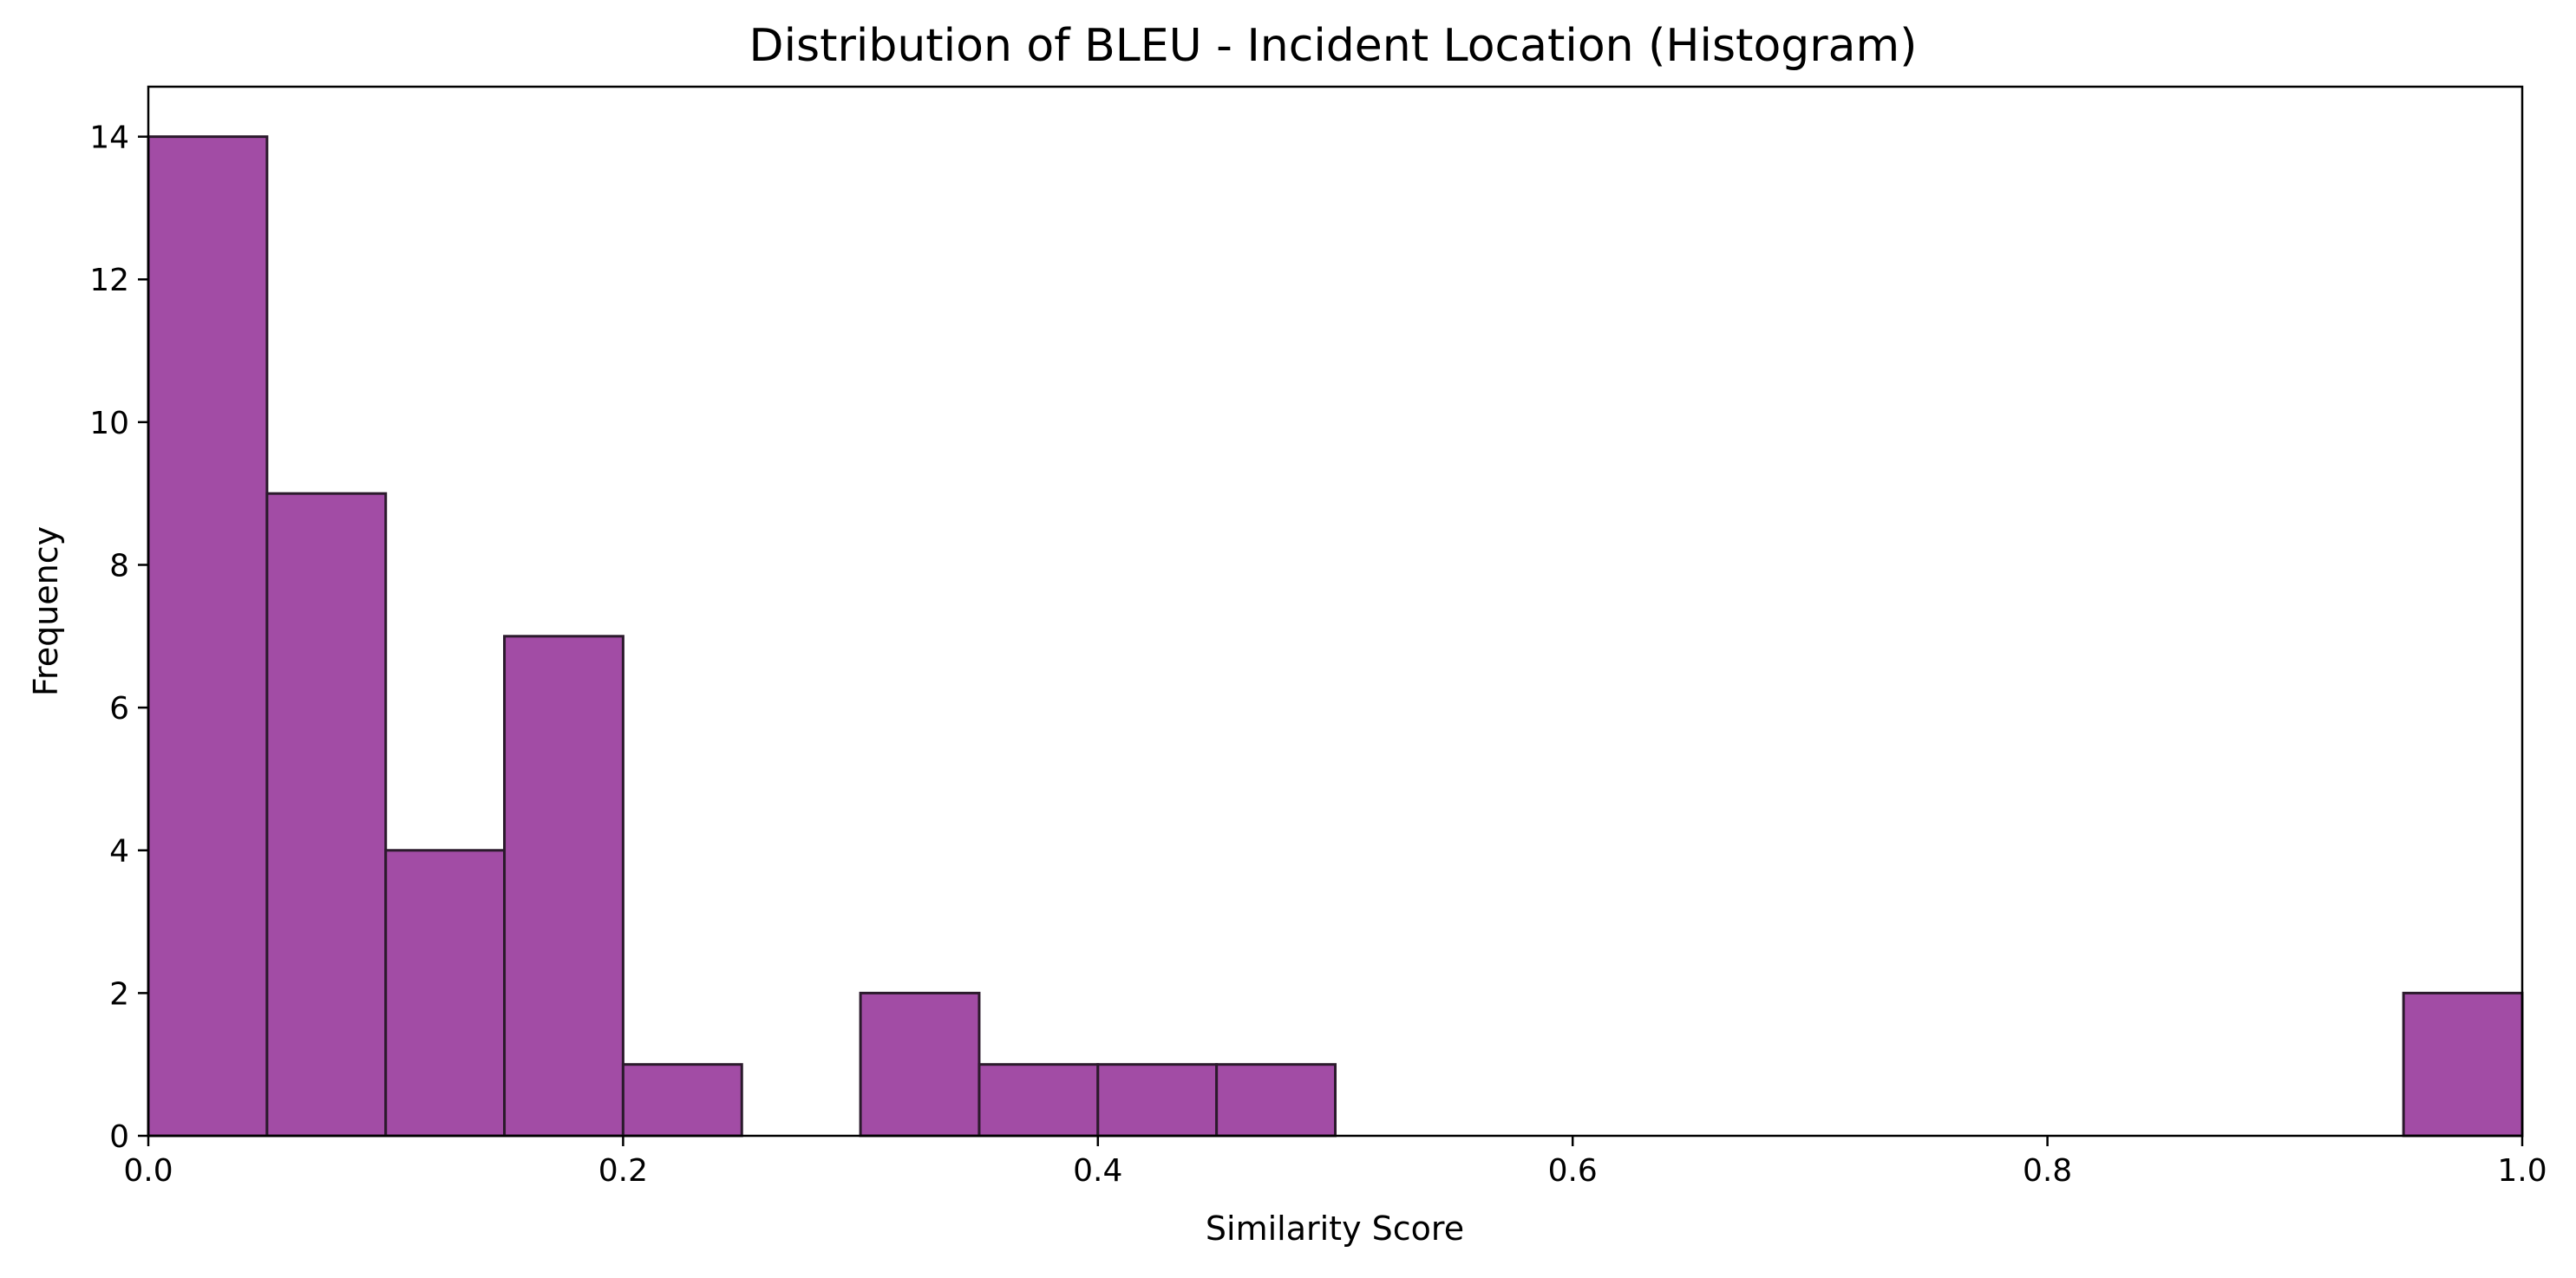 The image size is (2576, 1278). Describe the element at coordinates (118, 638) in the screenshot. I see `y-axis: 0 2 4 6 8 10 12 14` at that location.